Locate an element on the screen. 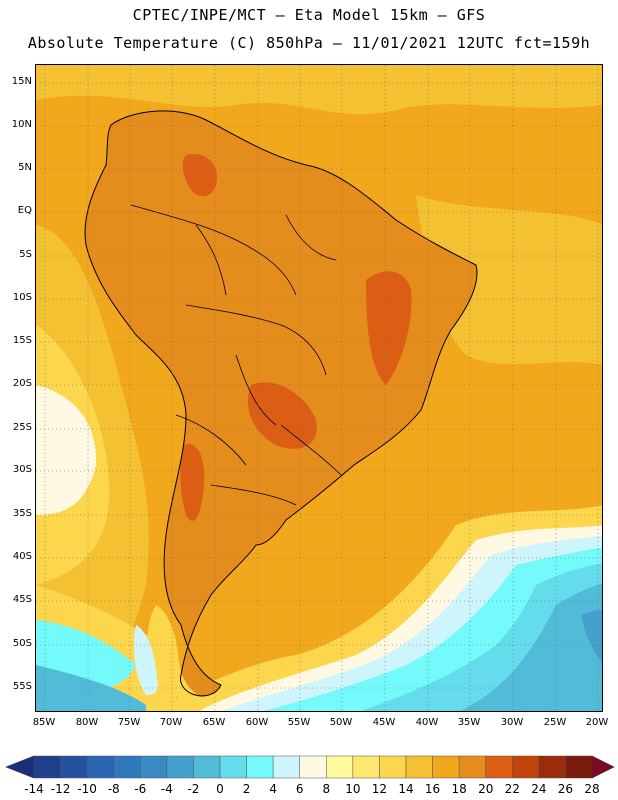  colorbar-tick-label: 8 is located at coordinates (326, 789).